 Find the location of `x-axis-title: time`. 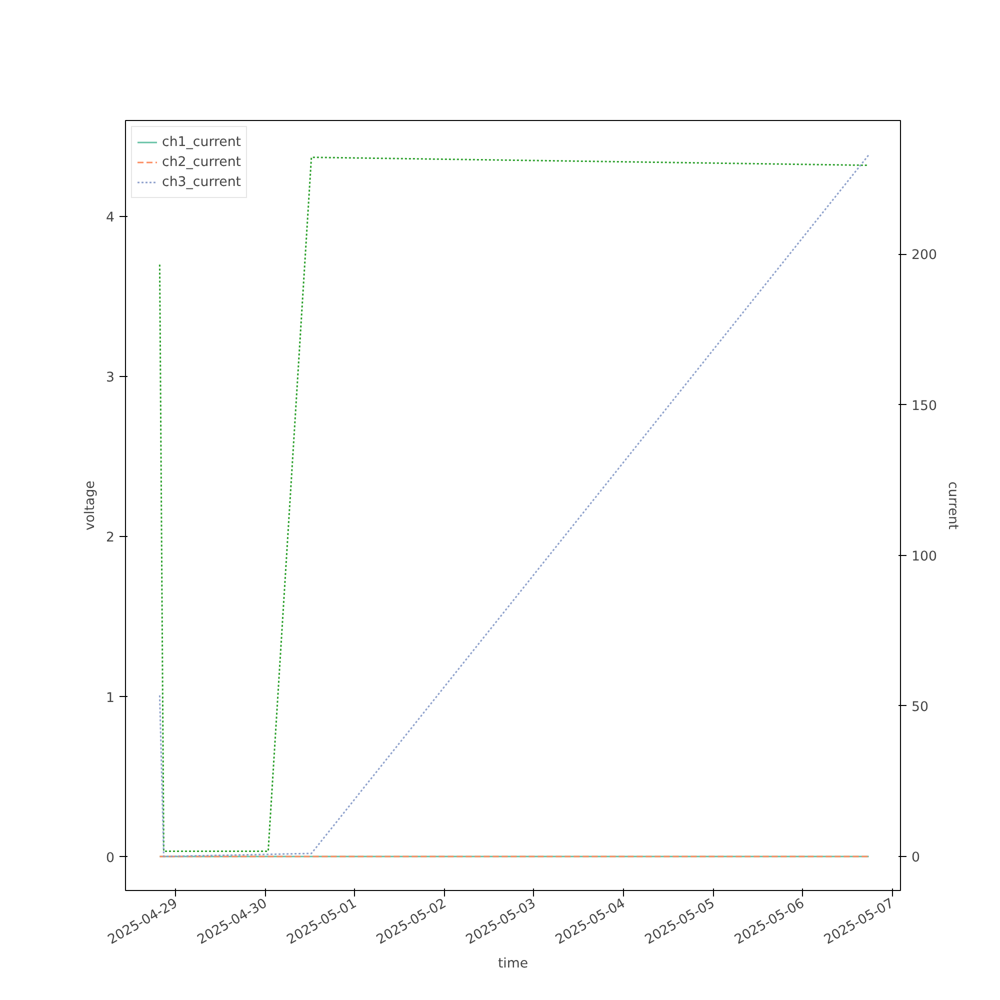

x-axis-title: time is located at coordinates (513, 964).